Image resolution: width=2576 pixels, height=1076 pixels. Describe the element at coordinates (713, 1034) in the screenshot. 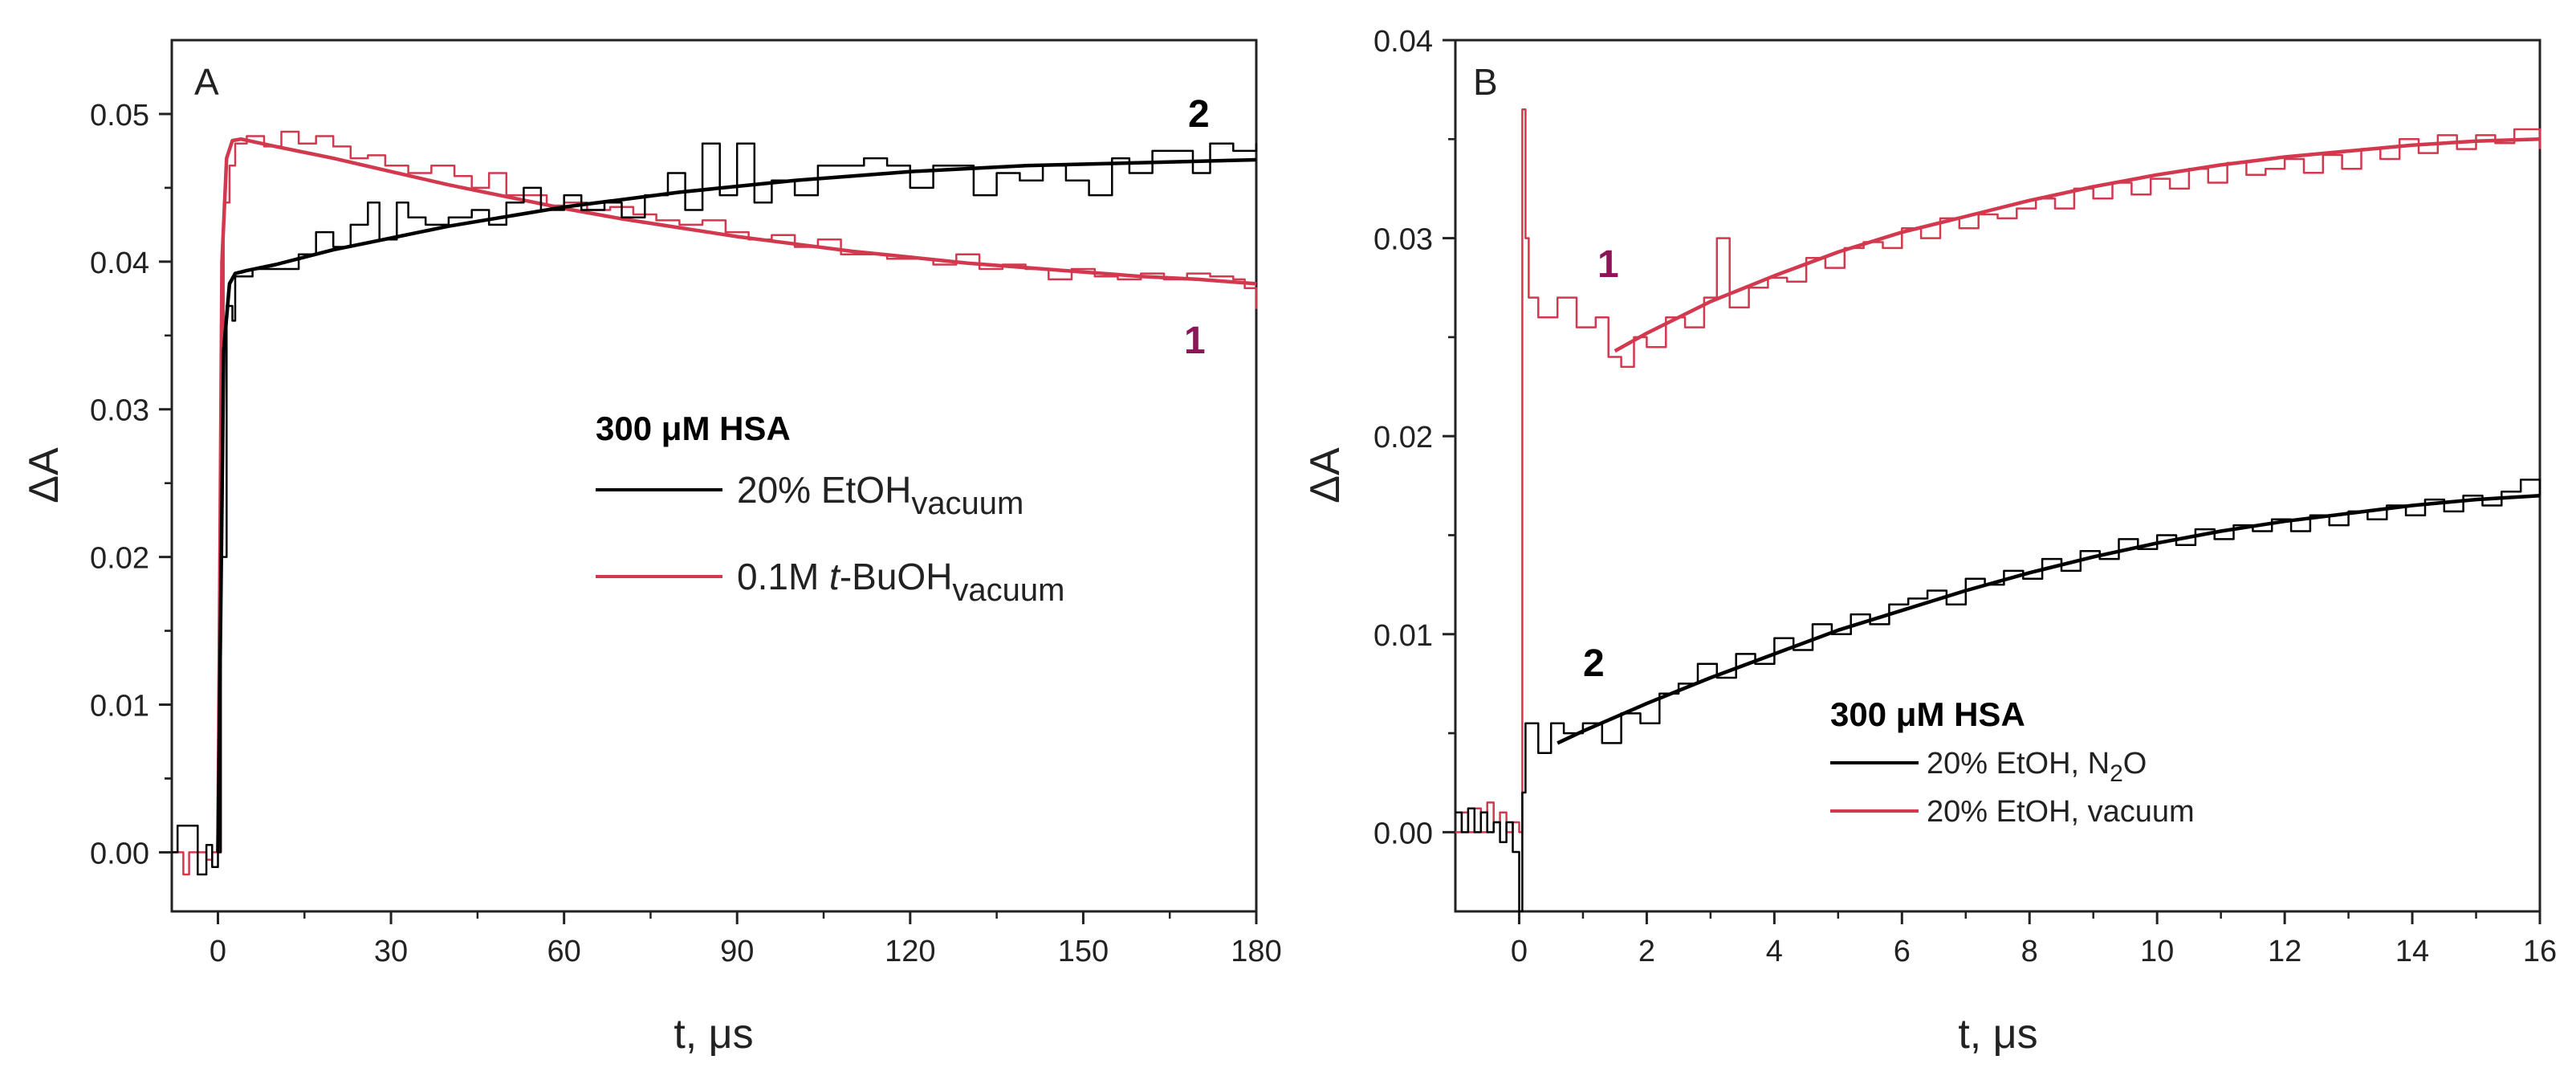

I see `x-axis-label-a: t, μs` at that location.